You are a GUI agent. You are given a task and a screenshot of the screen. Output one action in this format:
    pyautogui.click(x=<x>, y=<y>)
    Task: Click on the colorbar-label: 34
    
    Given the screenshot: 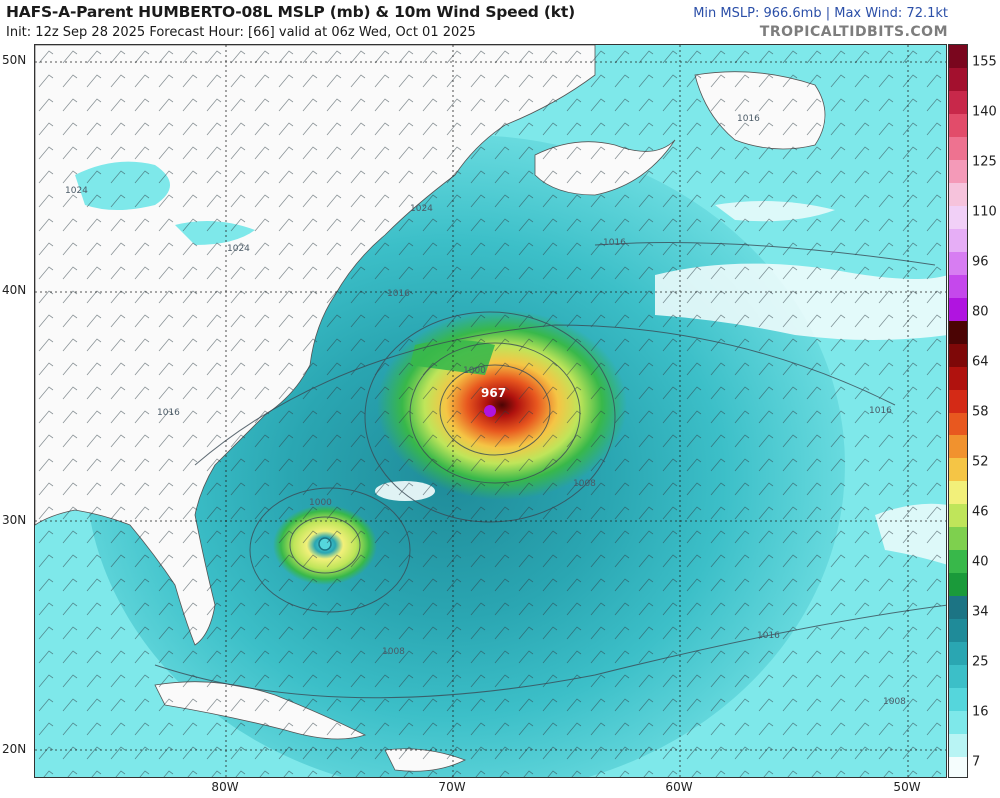 What is the action you would take?
    pyautogui.click(x=980, y=612)
    